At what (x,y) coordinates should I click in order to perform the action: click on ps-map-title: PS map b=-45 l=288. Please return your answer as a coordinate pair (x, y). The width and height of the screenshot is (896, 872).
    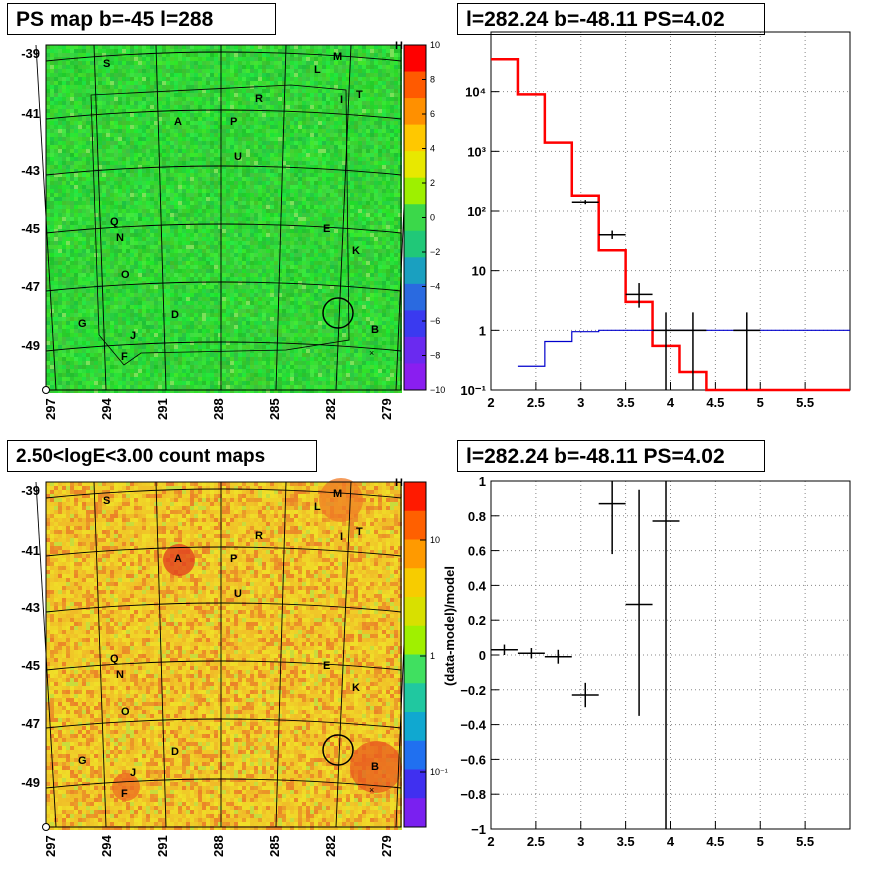
    Looking at the image, I should click on (141, 19).